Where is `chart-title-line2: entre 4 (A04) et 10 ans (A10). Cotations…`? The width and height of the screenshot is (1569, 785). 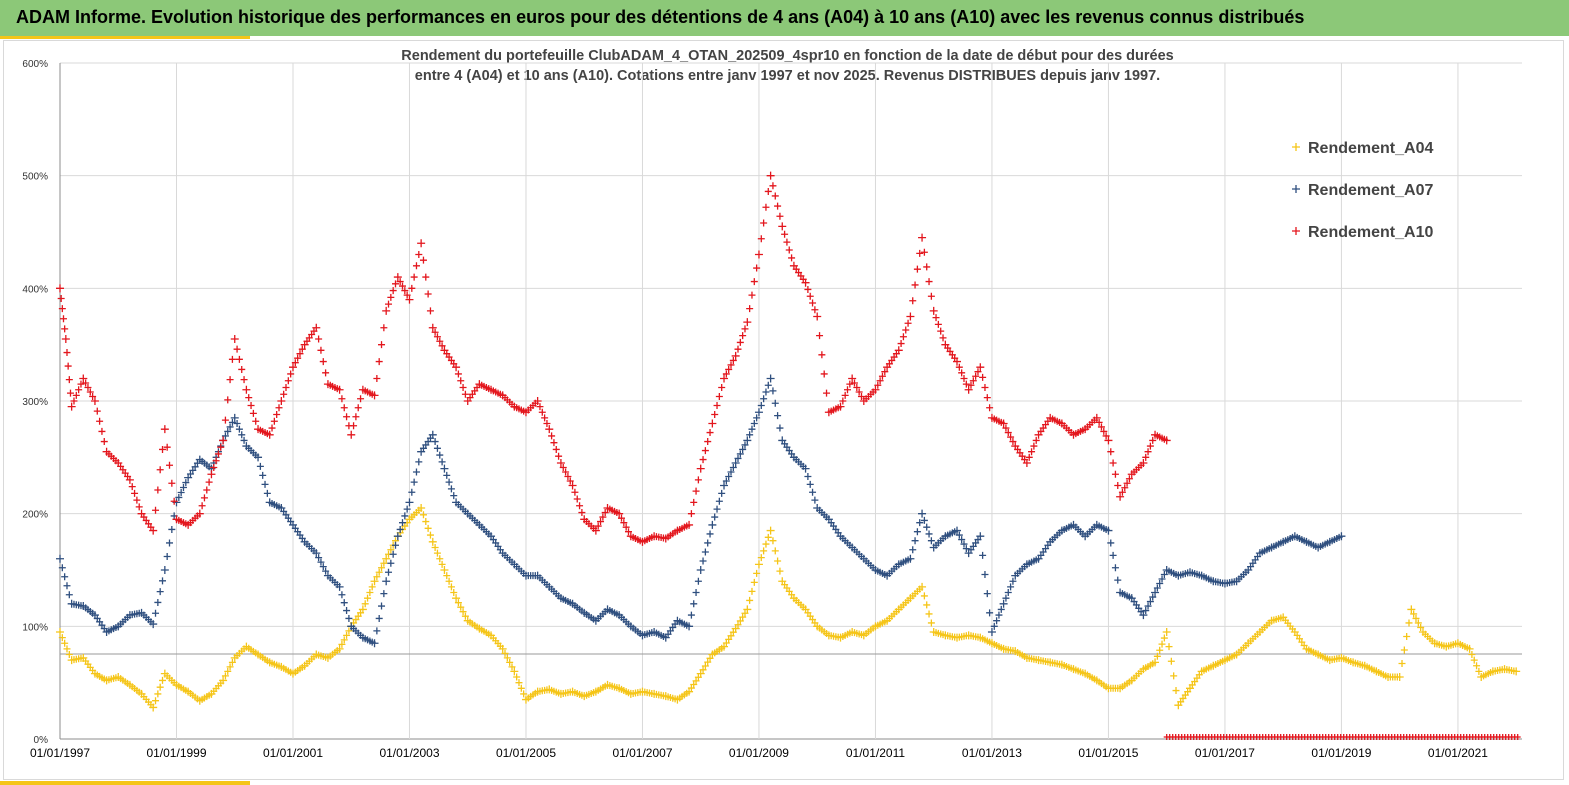 chart-title-line2: entre 4 (A04) et 10 ans (A10). Cotations… is located at coordinates (787, 76).